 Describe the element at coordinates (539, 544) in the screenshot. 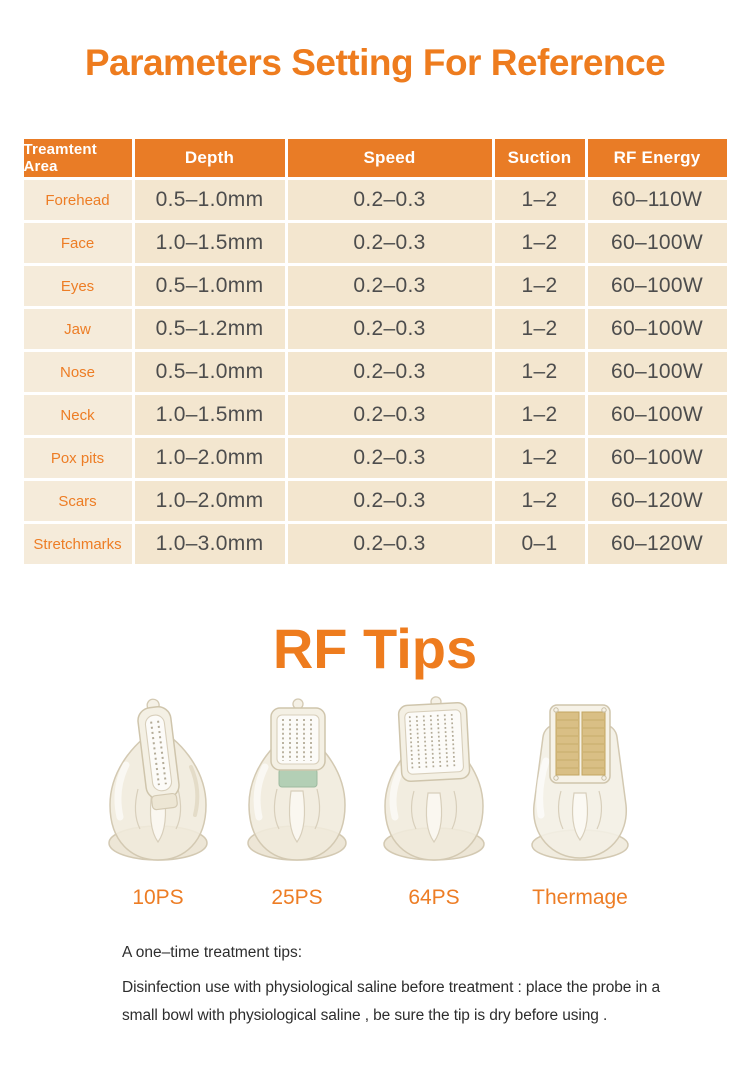

I see `row-suction-value: 0–1` at that location.